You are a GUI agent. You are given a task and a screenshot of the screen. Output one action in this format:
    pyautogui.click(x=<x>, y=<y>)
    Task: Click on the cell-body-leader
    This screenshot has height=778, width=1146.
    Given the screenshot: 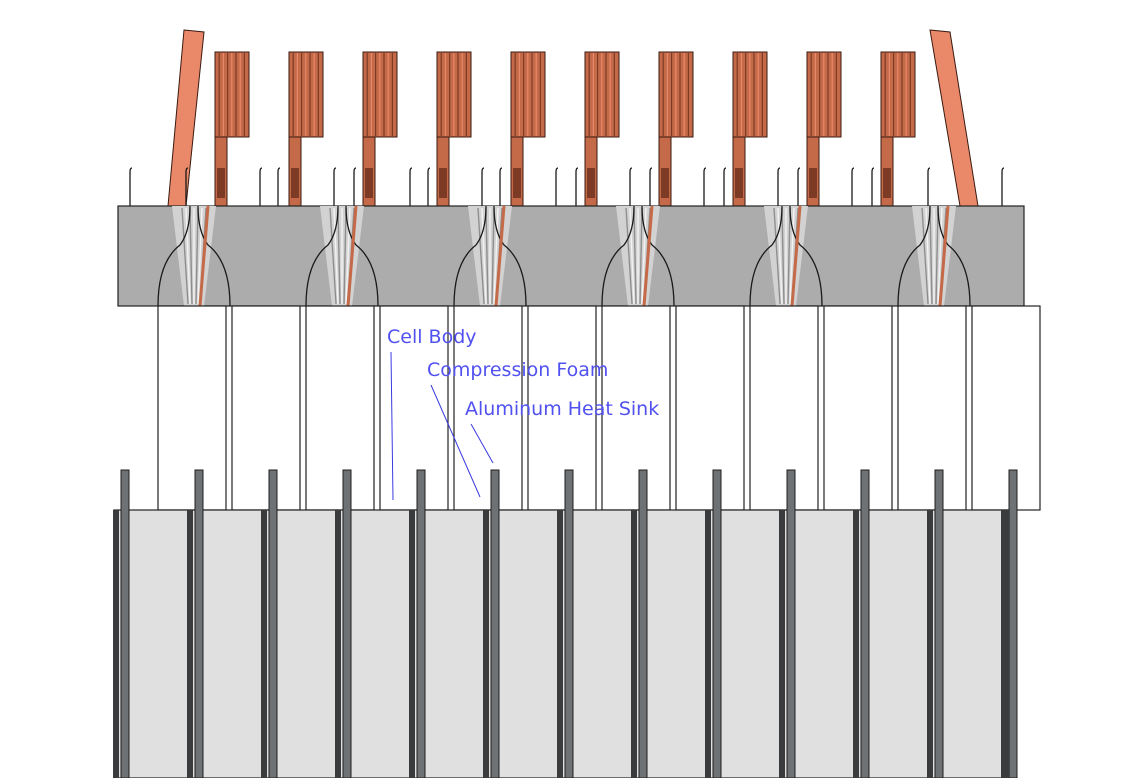 What is the action you would take?
    pyautogui.click(x=392, y=426)
    